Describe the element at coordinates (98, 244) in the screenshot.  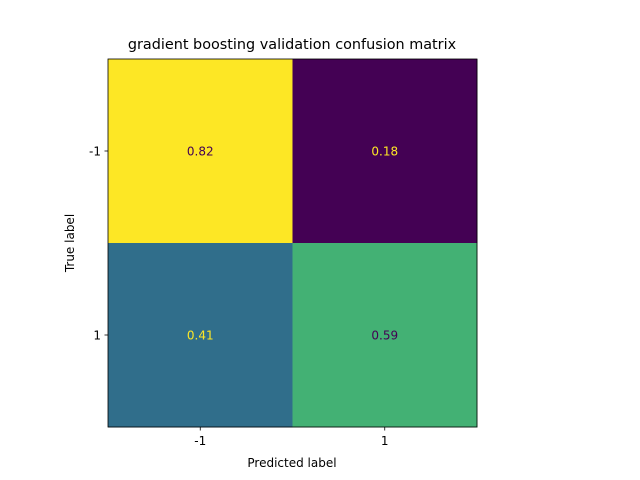
I see `y-axis-ticks: -1 1` at that location.